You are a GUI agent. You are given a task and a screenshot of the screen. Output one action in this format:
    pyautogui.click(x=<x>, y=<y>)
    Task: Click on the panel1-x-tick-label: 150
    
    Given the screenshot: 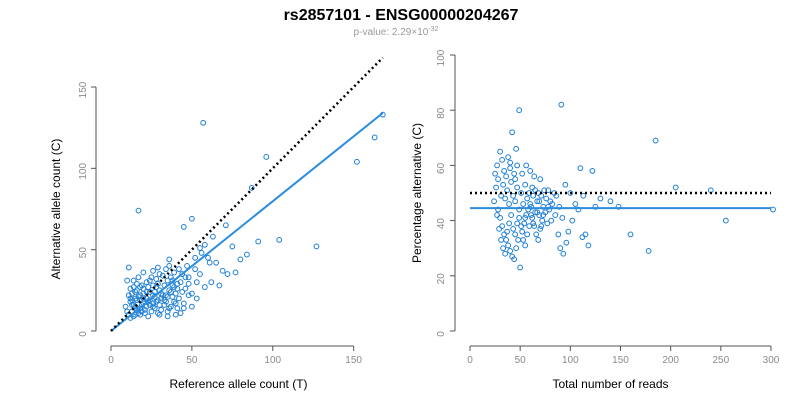 What is the action you would take?
    pyautogui.click(x=353, y=360)
    